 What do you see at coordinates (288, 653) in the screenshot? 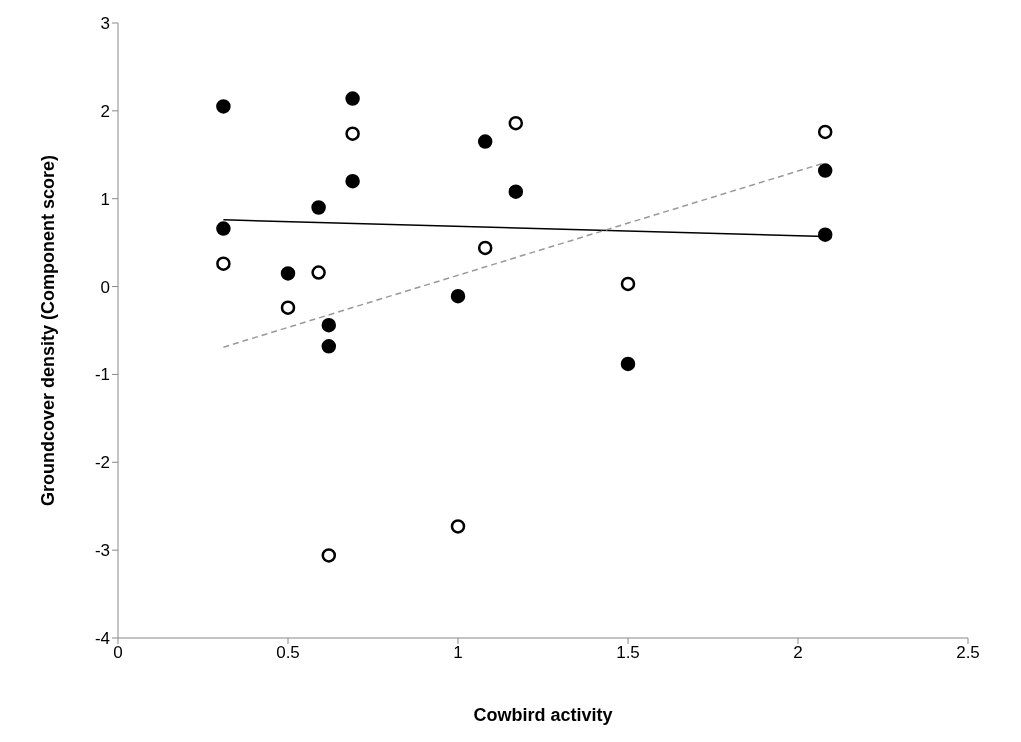
I see `x-tick-label: 0.5` at bounding box center [288, 653].